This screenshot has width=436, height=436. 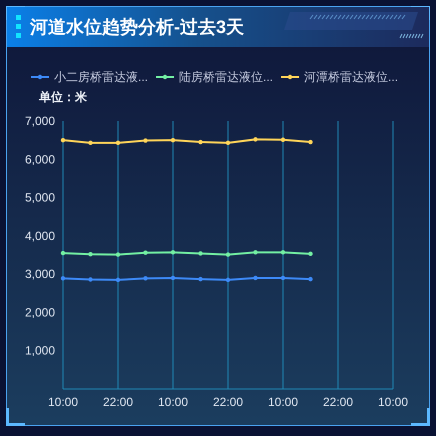 I want to click on y-tick-label: 2,000, so click(x=40, y=312).